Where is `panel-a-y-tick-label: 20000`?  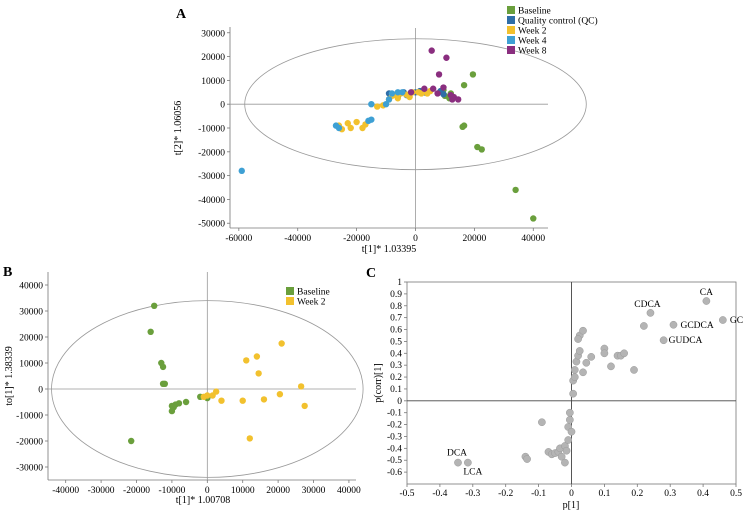 panel-a-y-tick-label: 20000 is located at coordinates (213, 58).